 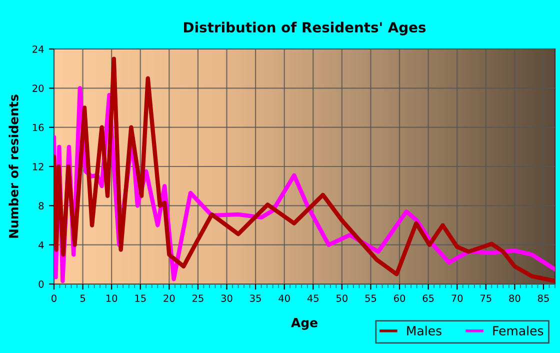 What do you see at coordinates (41, 284) in the screenshot?
I see `y-tick-label: 0` at bounding box center [41, 284].